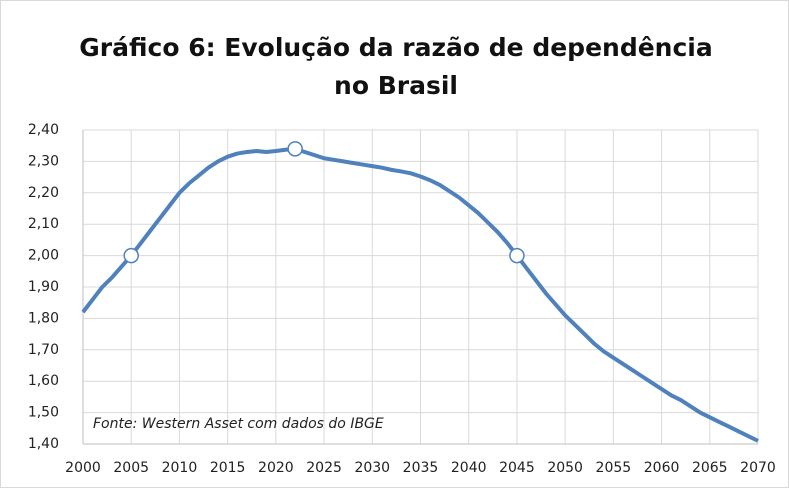  What do you see at coordinates (180, 468) in the screenshot?
I see `x-tick-label: 2010` at bounding box center [180, 468].